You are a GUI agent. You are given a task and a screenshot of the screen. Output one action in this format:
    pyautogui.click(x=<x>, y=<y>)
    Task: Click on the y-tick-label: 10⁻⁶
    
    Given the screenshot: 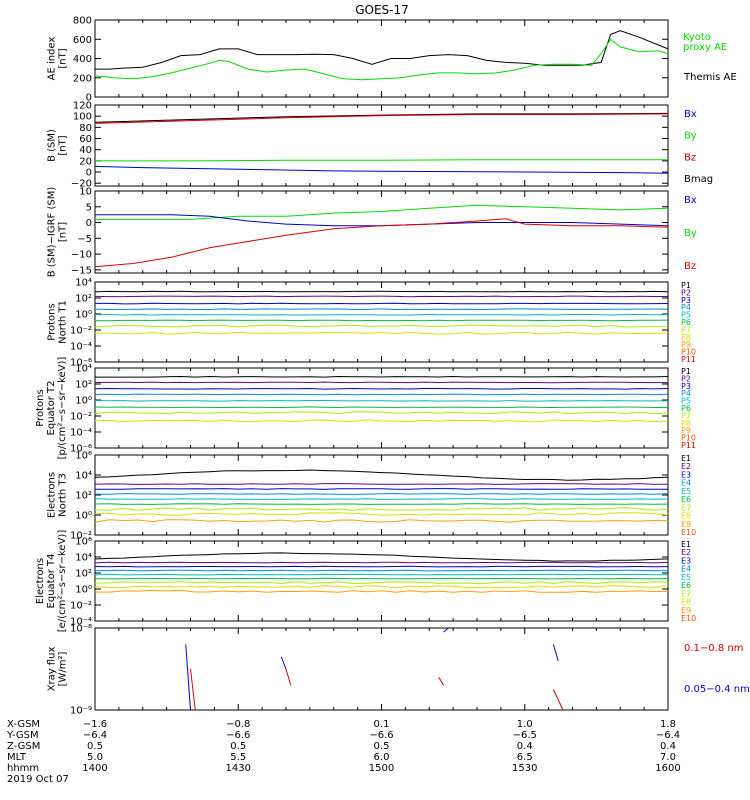 What is the action you would take?
    pyautogui.click(x=81, y=449)
    